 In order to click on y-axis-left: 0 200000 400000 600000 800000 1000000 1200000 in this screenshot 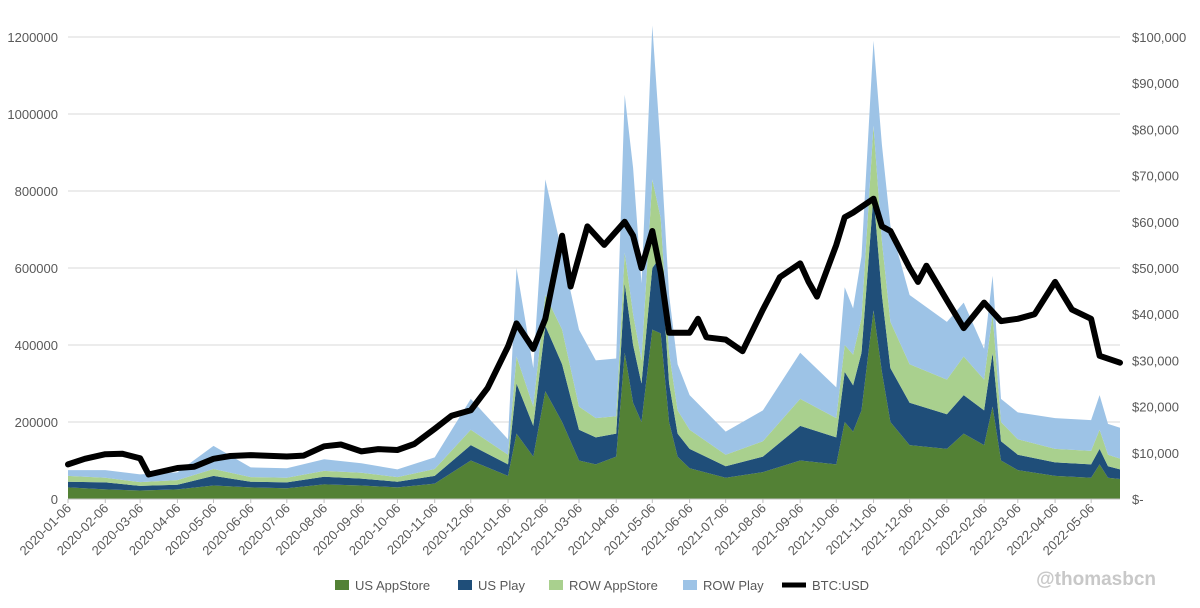, I will do `click(32, 268)`.